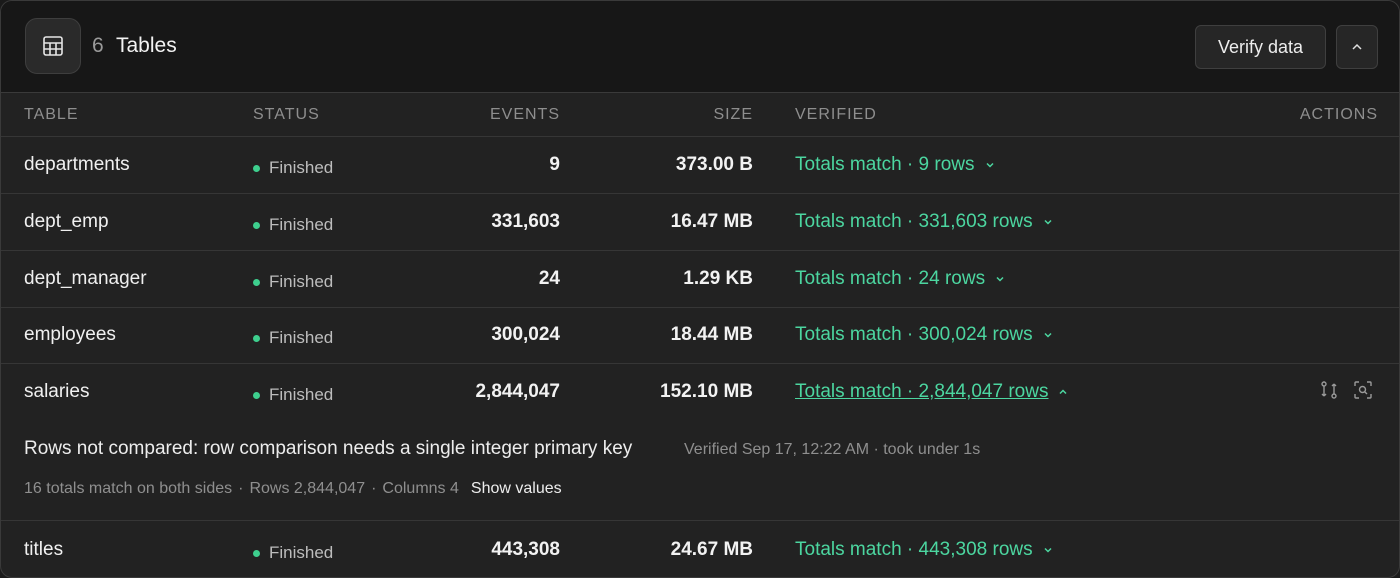 This screenshot has width=1400, height=578. I want to click on show-values-link: Show values, so click(516, 488).